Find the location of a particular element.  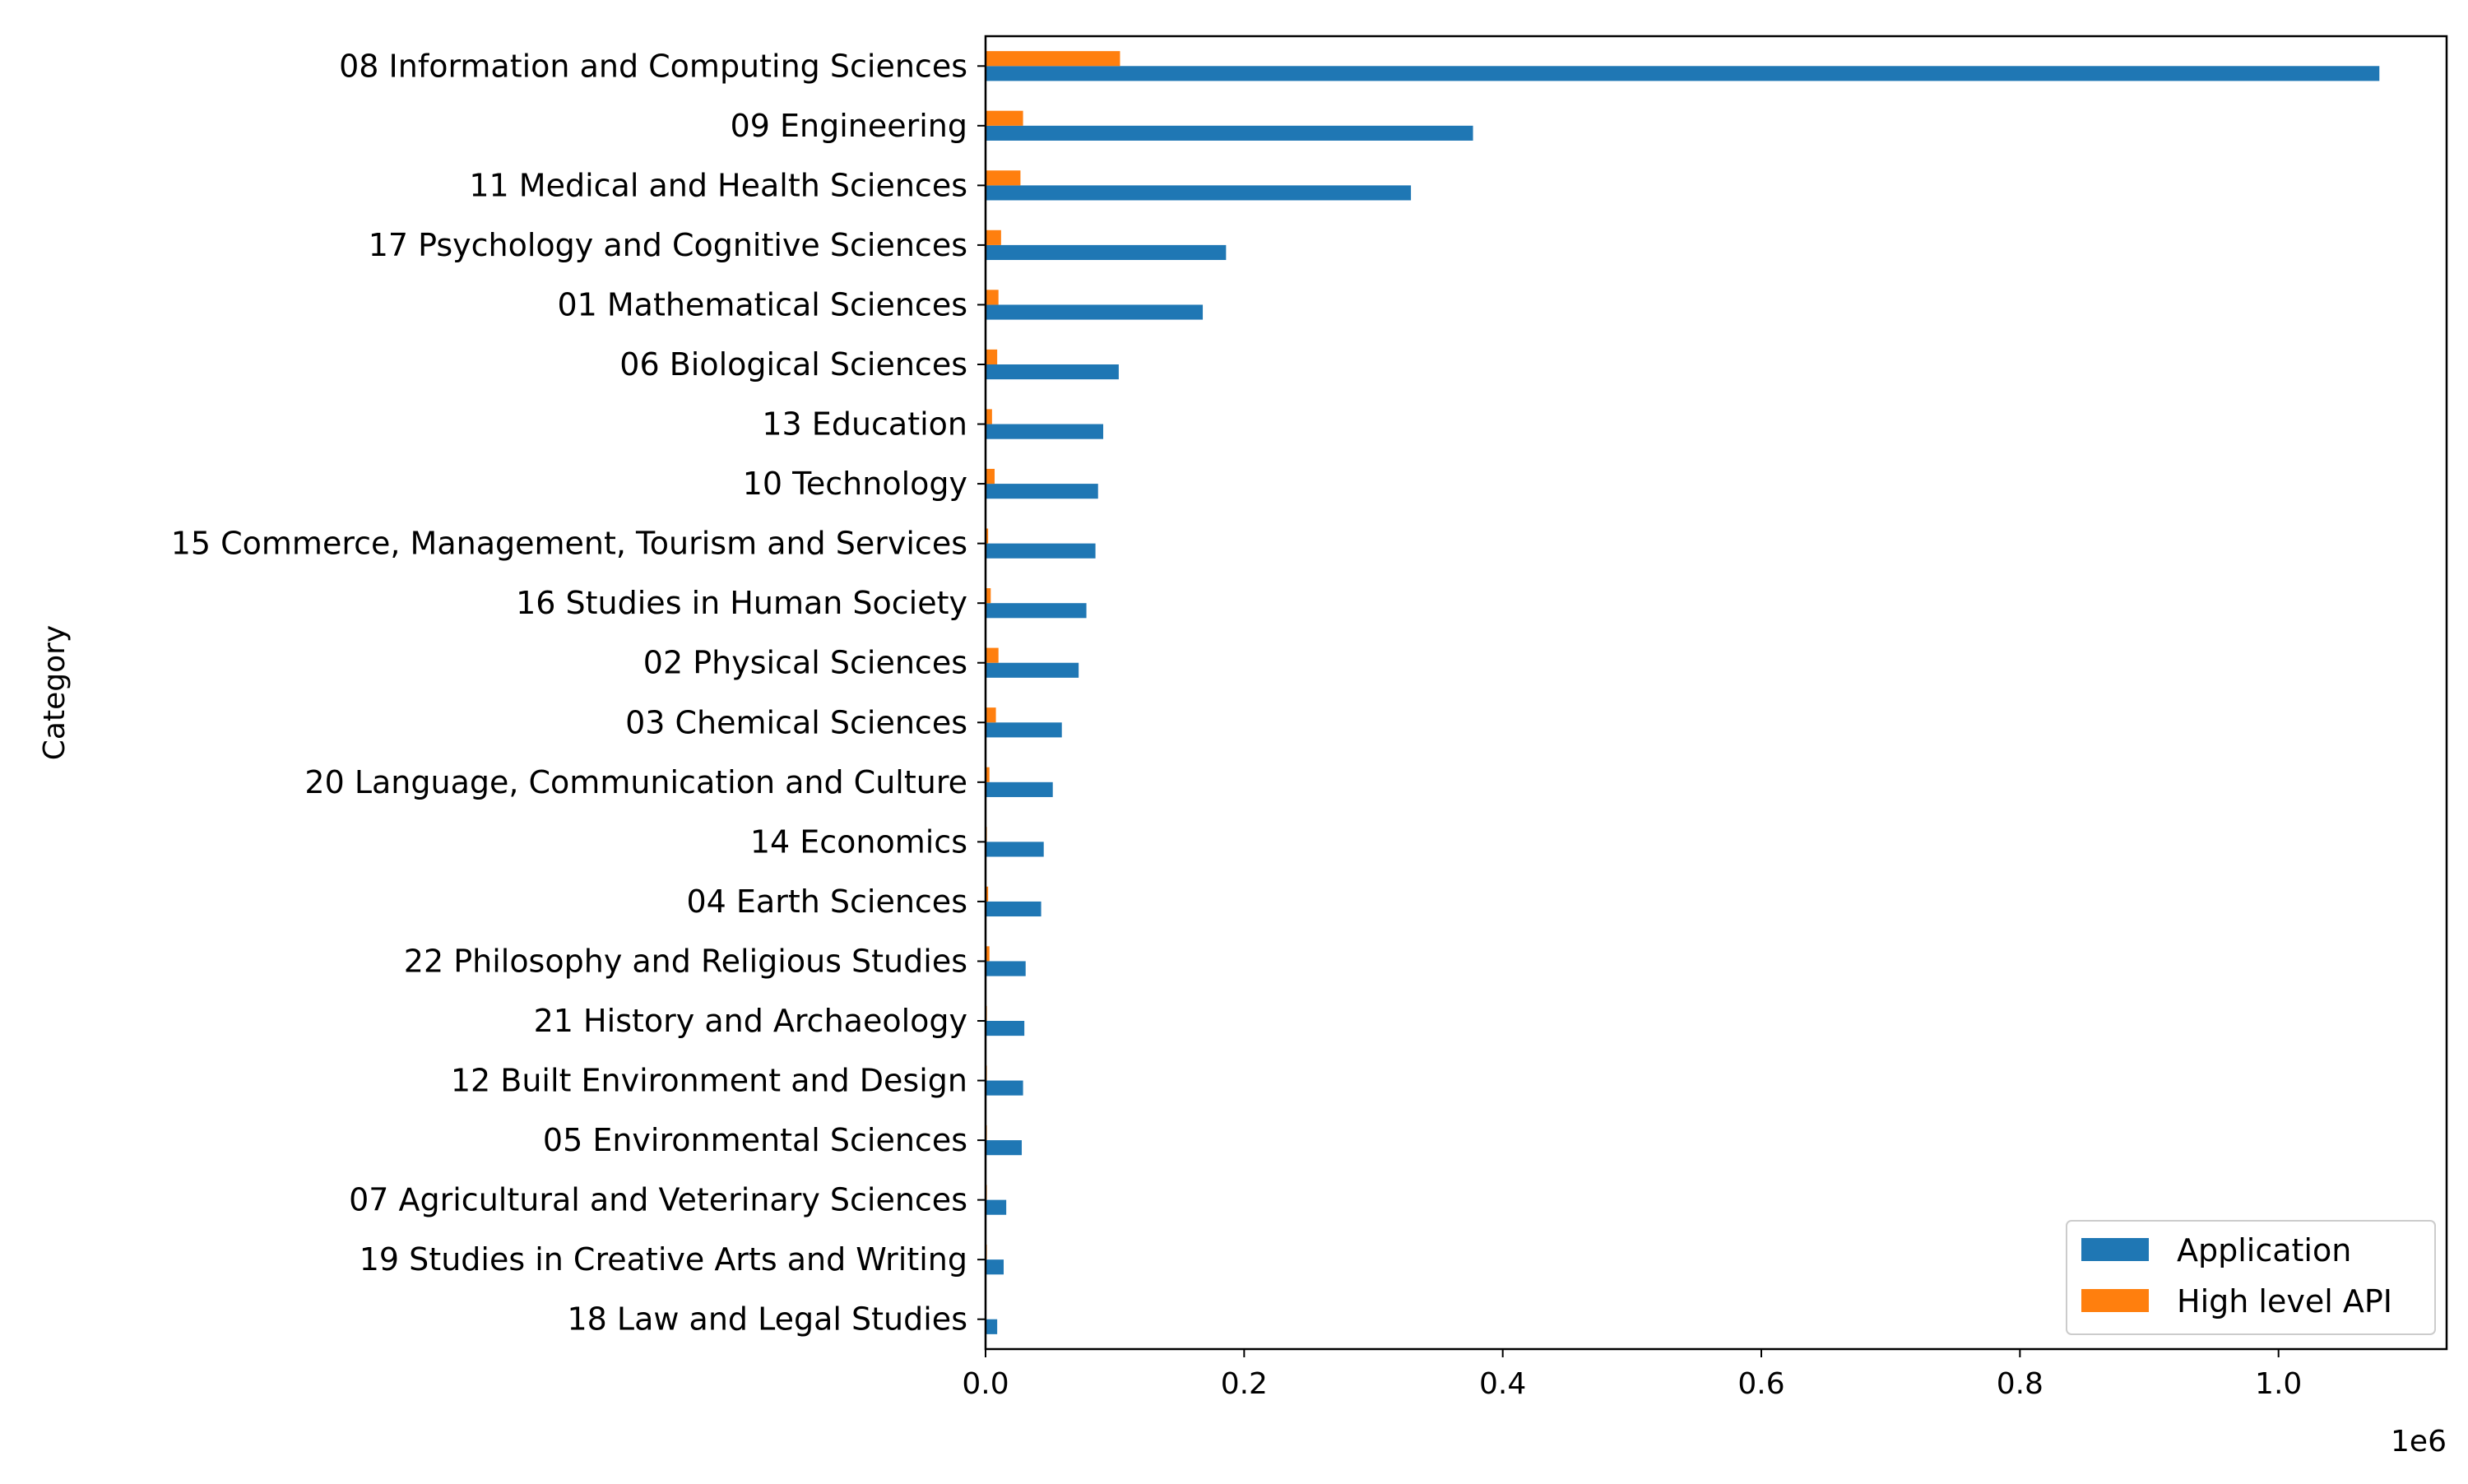

y-tick-label: 18 Law and Legal Studies is located at coordinates (767, 1319).